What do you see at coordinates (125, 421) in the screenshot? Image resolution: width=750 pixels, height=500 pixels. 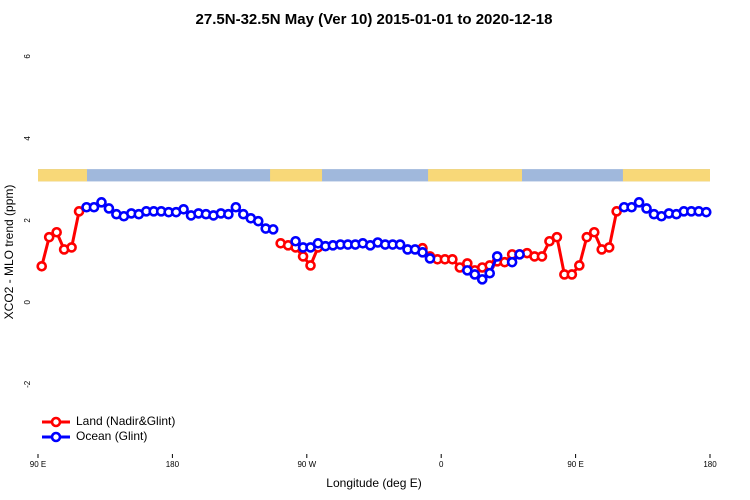 I see `legend-label: Land (Nadir&Glint)` at bounding box center [125, 421].